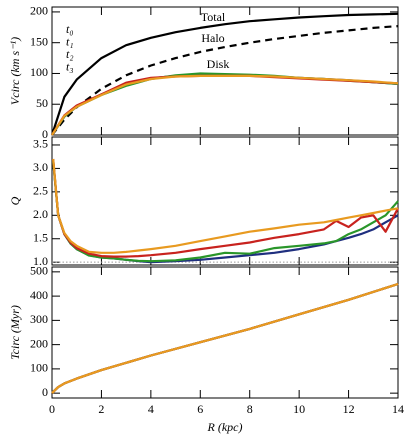 This screenshot has height=438, width=407. Describe the element at coordinates (40, 144) in the screenshot. I see `y-tick-label: 3.5` at that location.